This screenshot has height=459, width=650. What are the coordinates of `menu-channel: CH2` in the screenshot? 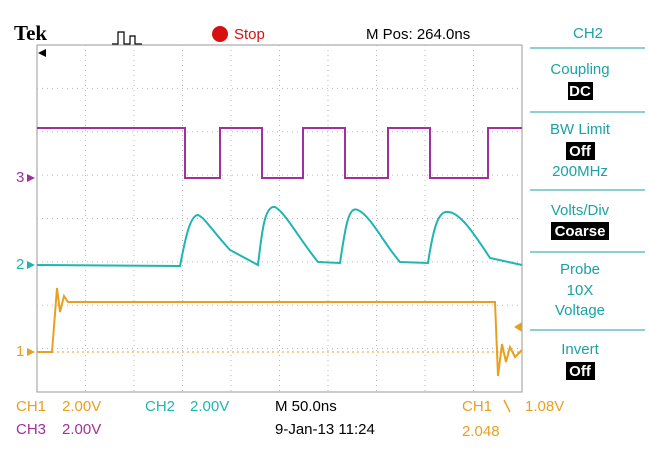 It's located at (588, 33).